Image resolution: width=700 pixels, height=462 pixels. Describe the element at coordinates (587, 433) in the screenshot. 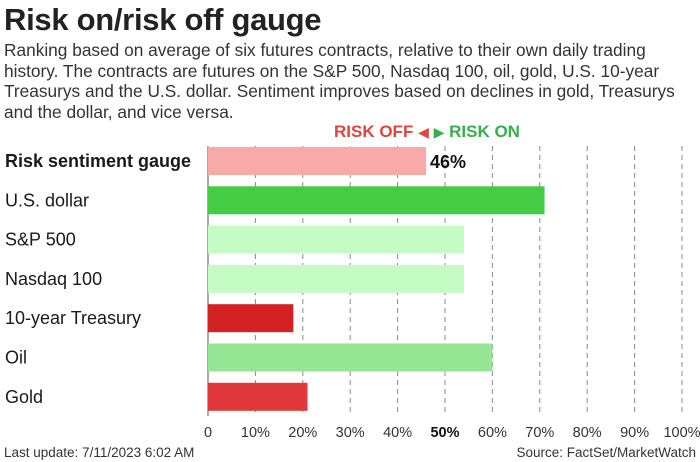

I see `x-tick-label: 80%` at that location.